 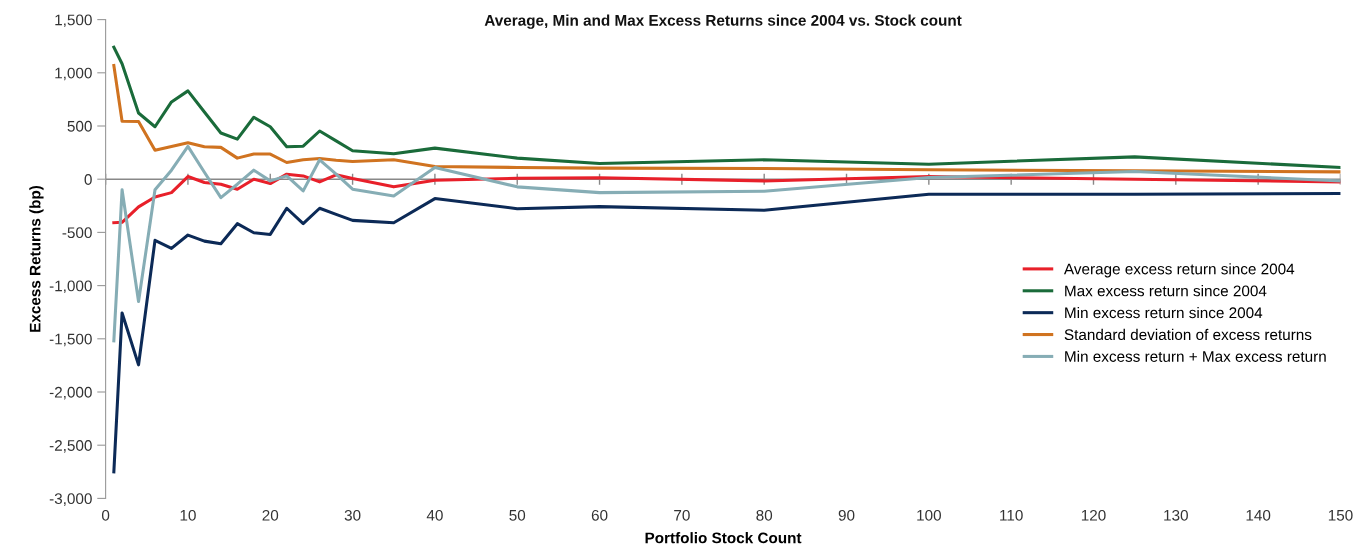 What do you see at coordinates (105, 515) in the screenshot?
I see `x-tick-label: 0` at bounding box center [105, 515].